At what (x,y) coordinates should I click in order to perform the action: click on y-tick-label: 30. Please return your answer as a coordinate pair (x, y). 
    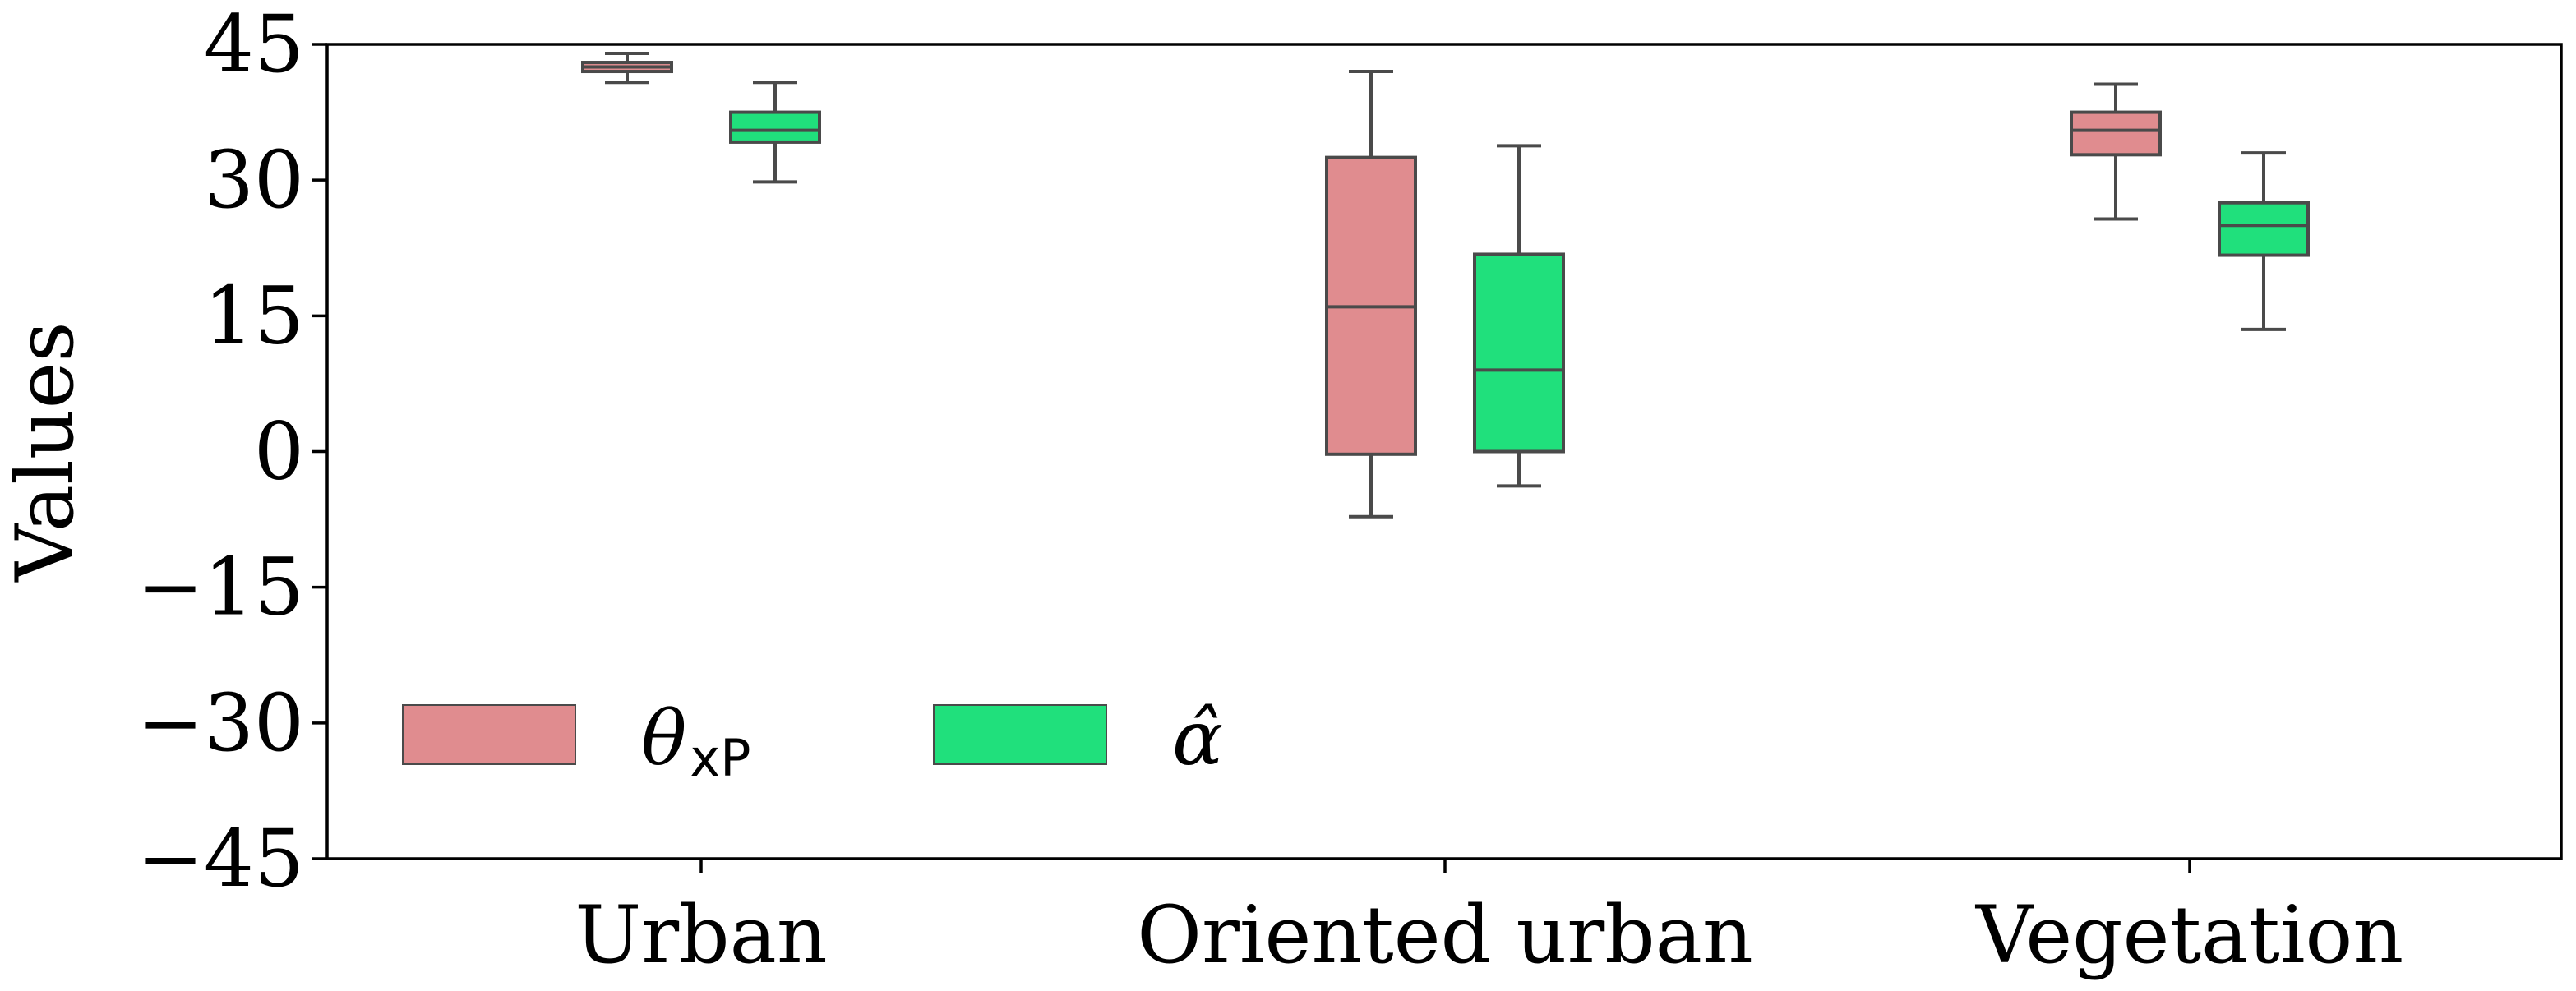
    Looking at the image, I should click on (254, 180).